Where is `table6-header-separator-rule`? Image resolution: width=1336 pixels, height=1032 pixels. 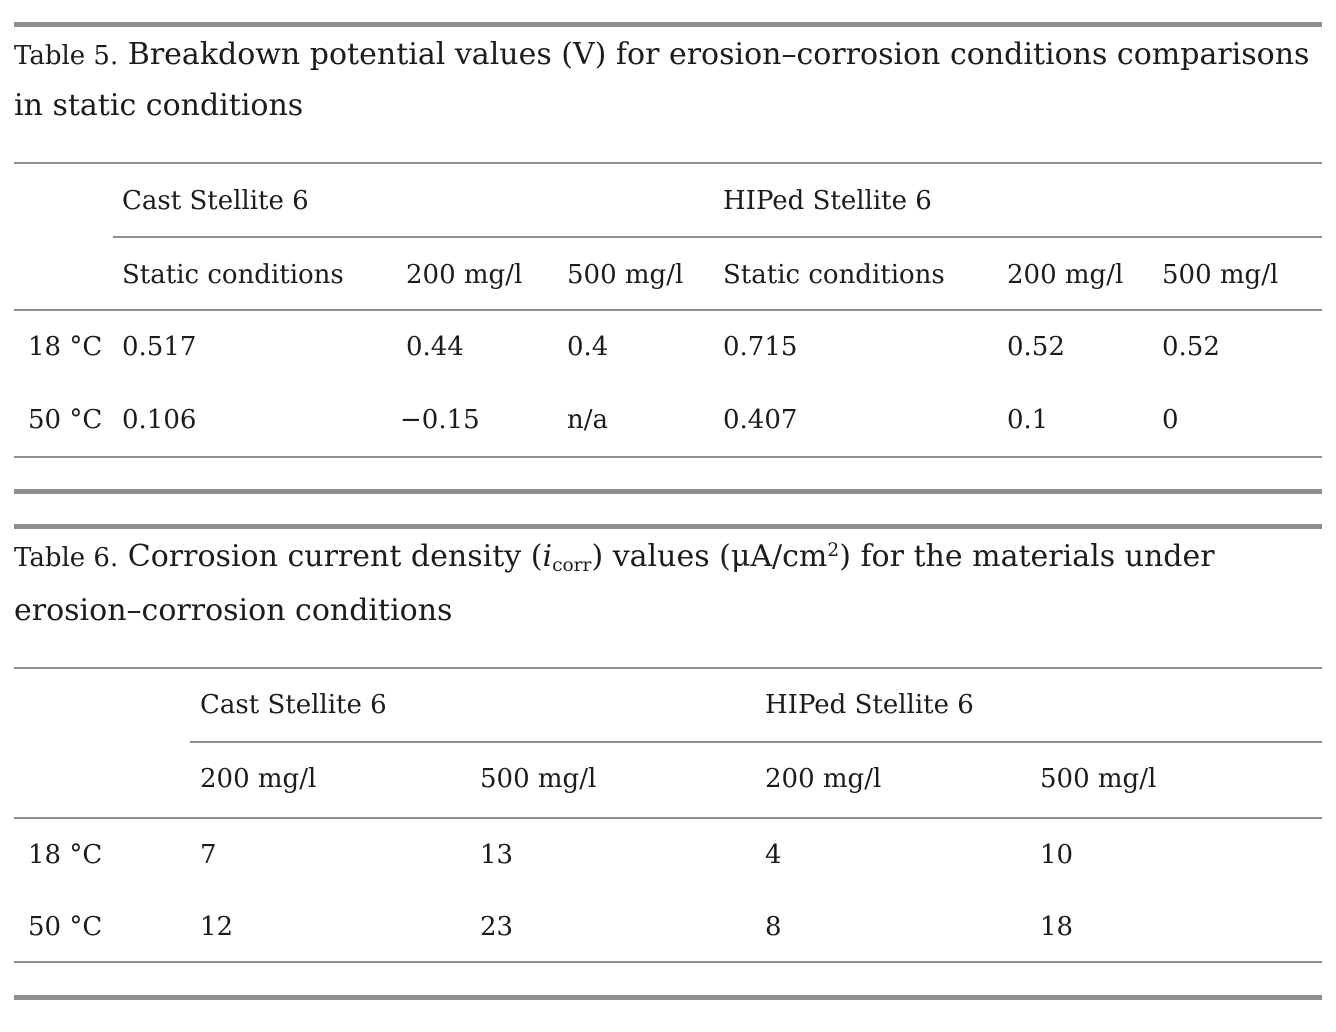
table6-header-separator-rule is located at coordinates (668, 818).